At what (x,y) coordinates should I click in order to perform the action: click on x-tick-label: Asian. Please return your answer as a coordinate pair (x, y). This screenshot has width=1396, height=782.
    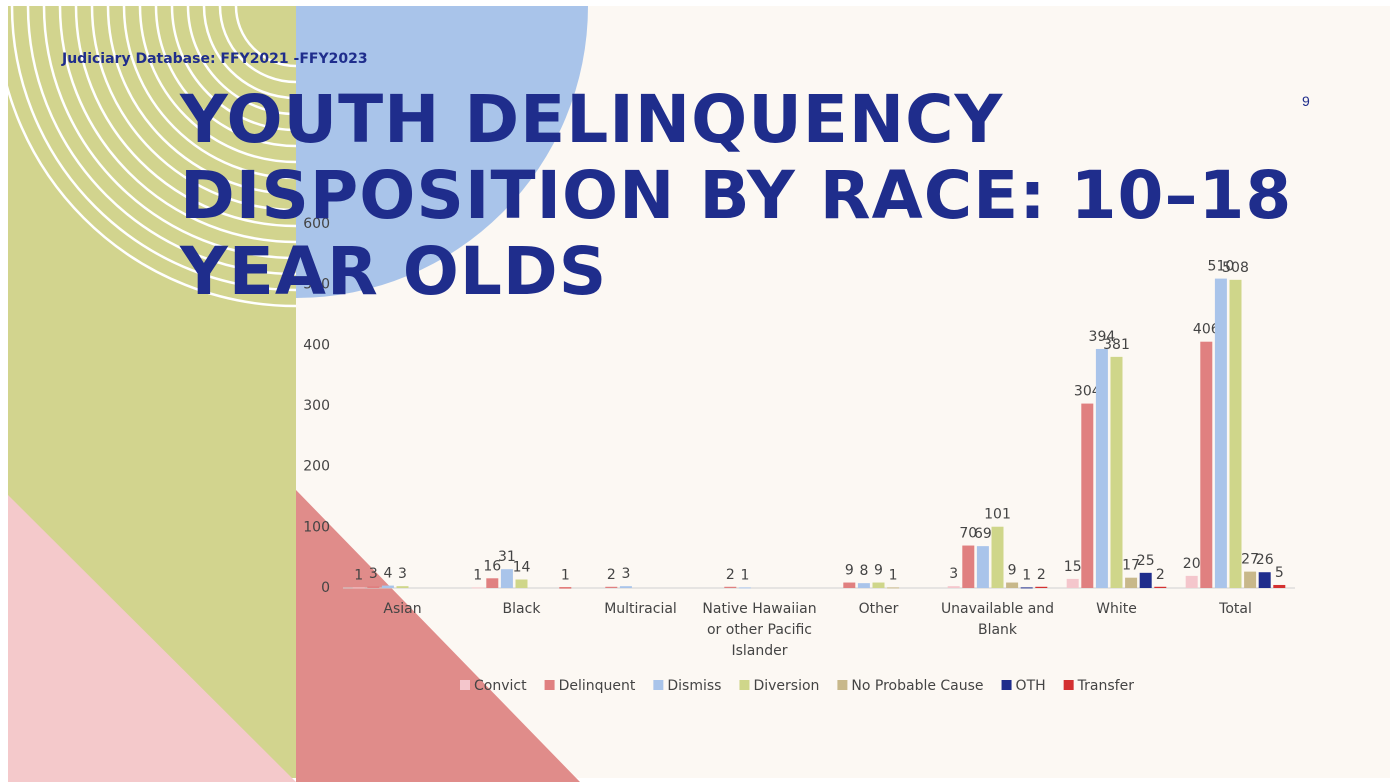
    Looking at the image, I should click on (402, 609).